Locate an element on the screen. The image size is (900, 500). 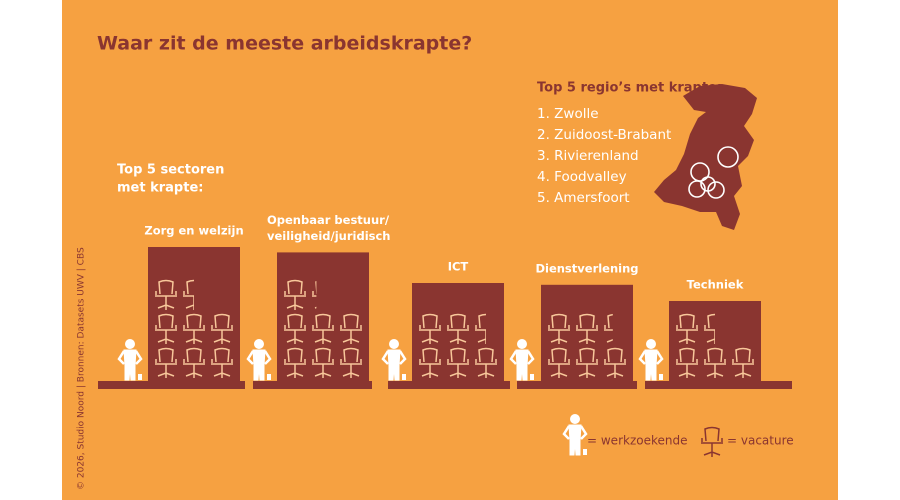
sector-label: Openbaar bestuur/ is located at coordinates (328, 220).